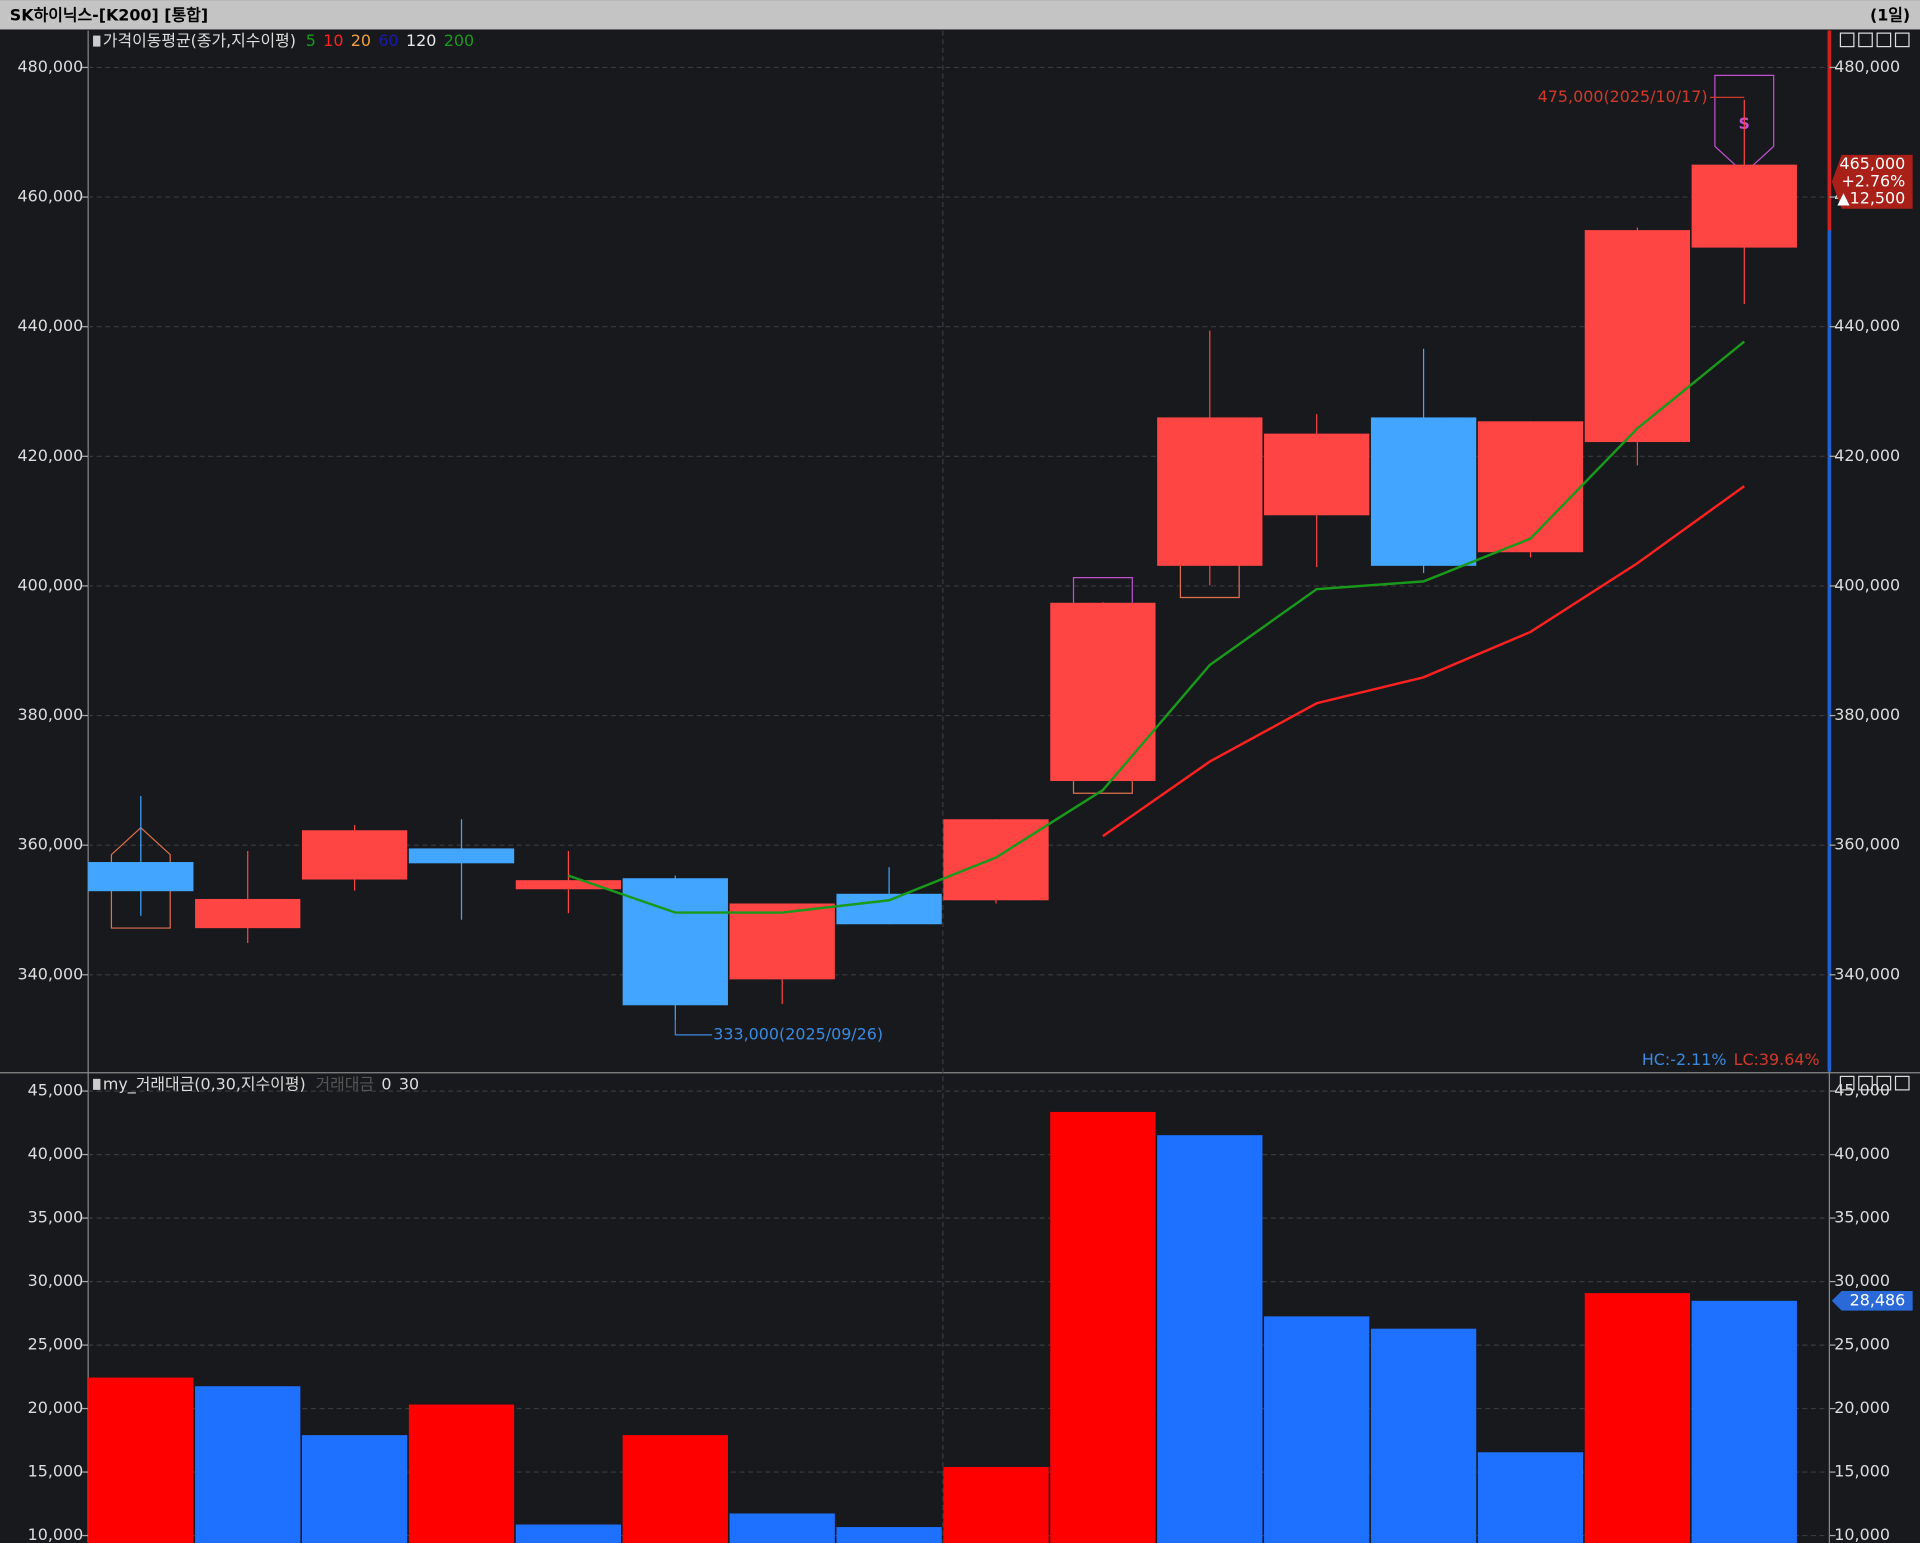 Image resolution: width=1920 pixels, height=1543 pixels. I want to click on price-box-price: 465,000, so click(1873, 163).